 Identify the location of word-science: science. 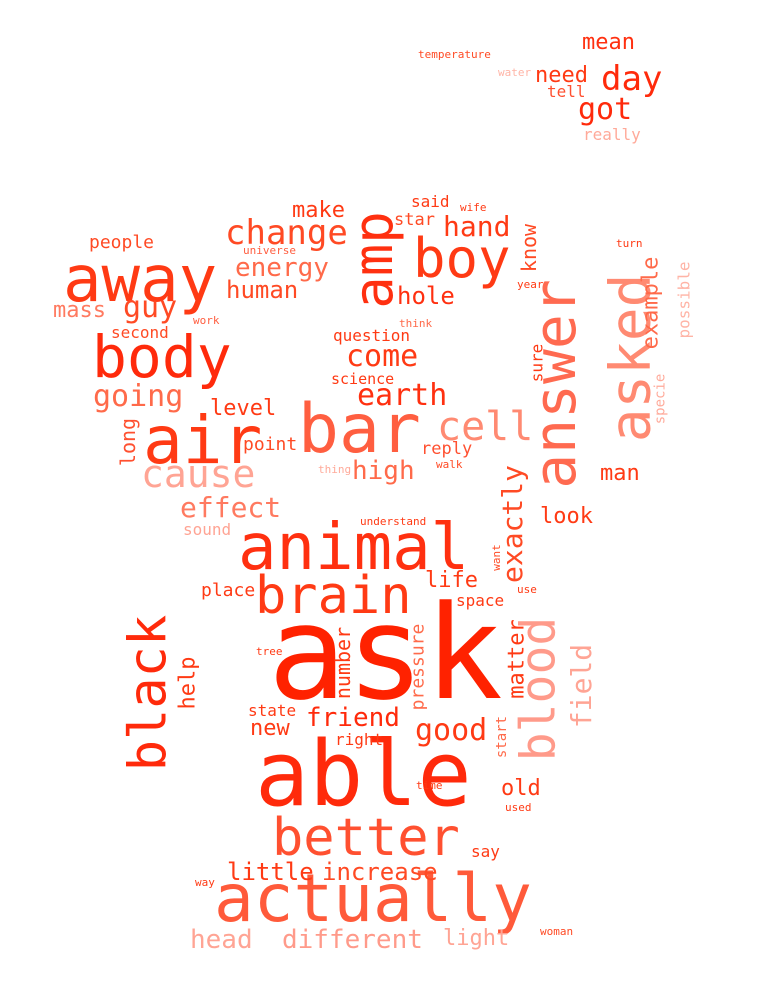
(363, 379).